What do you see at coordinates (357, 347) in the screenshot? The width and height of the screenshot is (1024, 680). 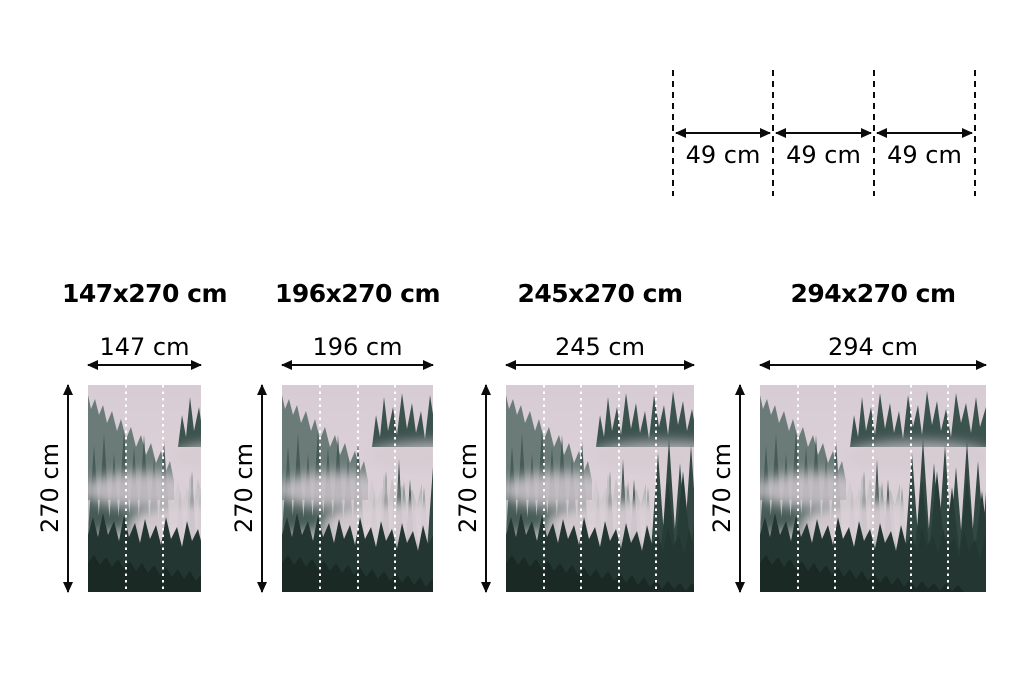 I see `width-dimension-label: 196 cm` at bounding box center [357, 347].